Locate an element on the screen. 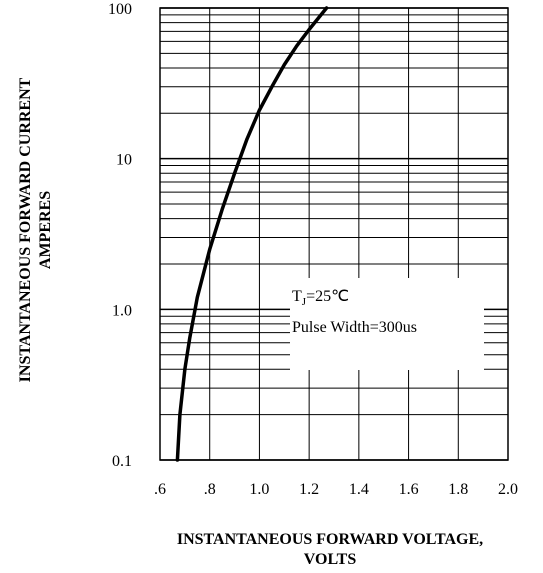  x-axis-title-line-2: VOLTS is located at coordinates (330, 559).